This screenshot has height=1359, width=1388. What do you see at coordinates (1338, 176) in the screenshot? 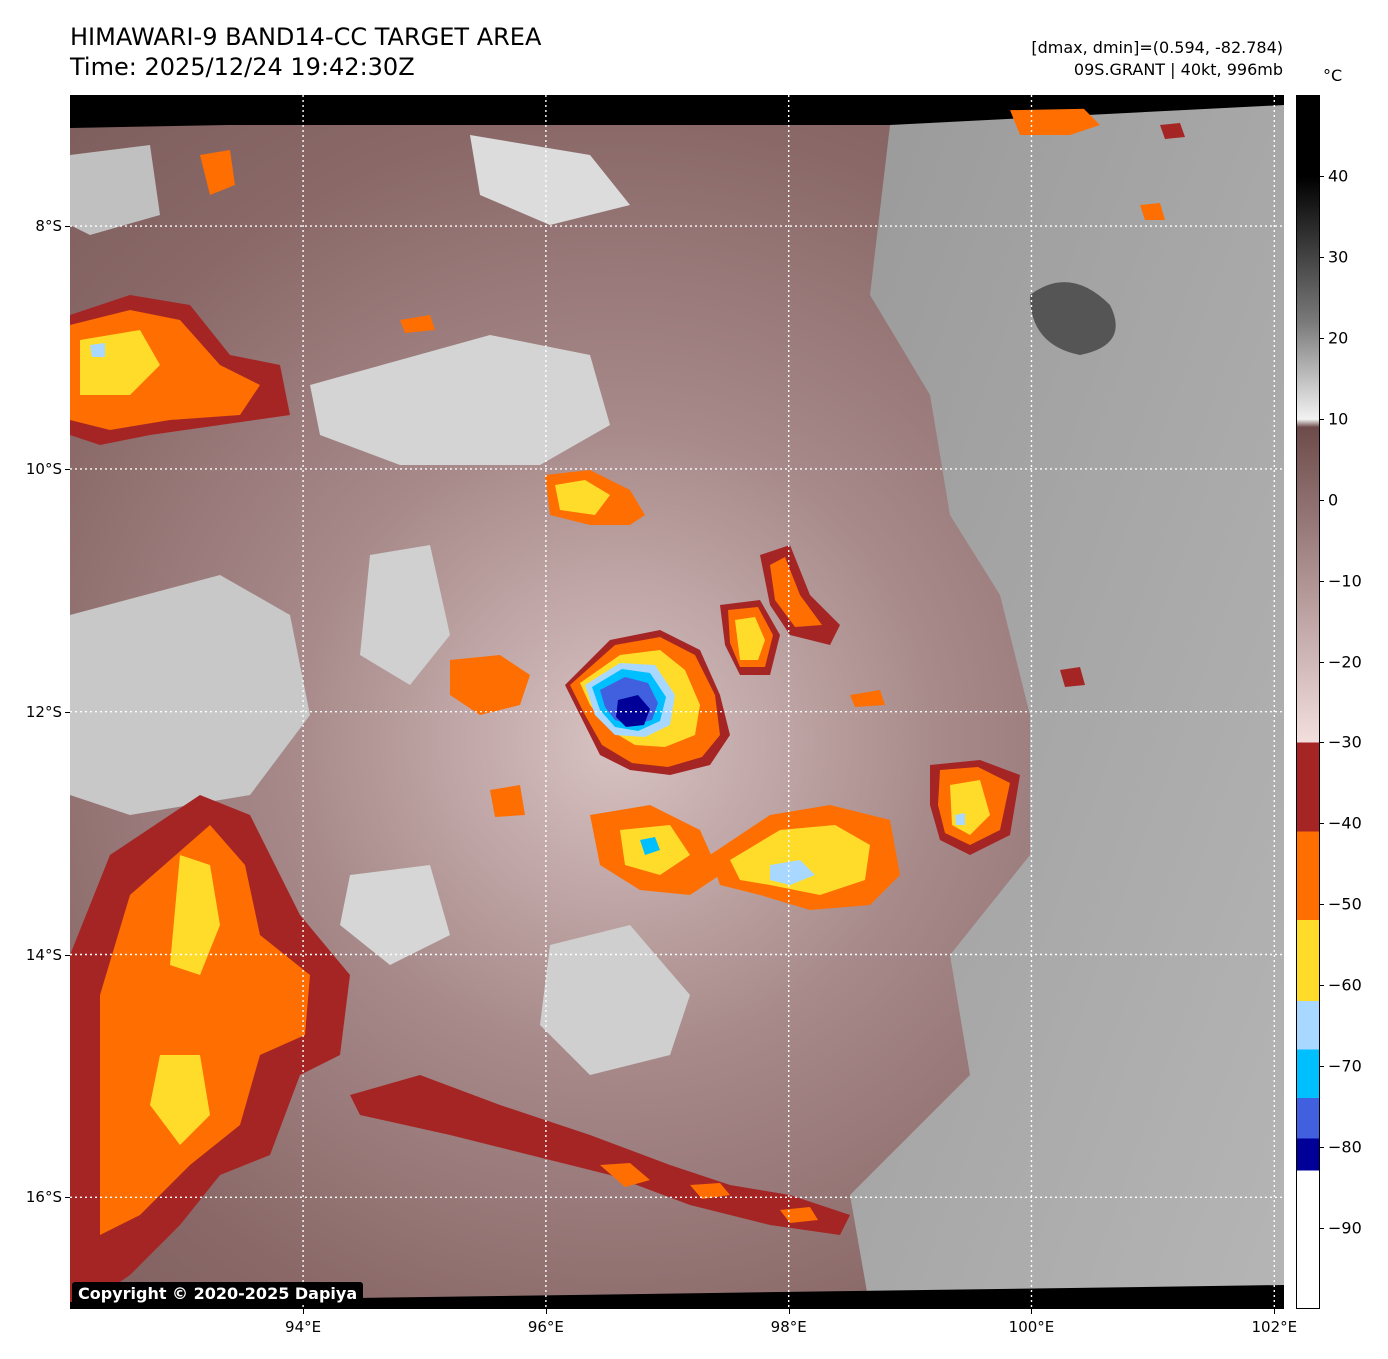
I see `colorbar-tick-label: 40` at bounding box center [1338, 176].